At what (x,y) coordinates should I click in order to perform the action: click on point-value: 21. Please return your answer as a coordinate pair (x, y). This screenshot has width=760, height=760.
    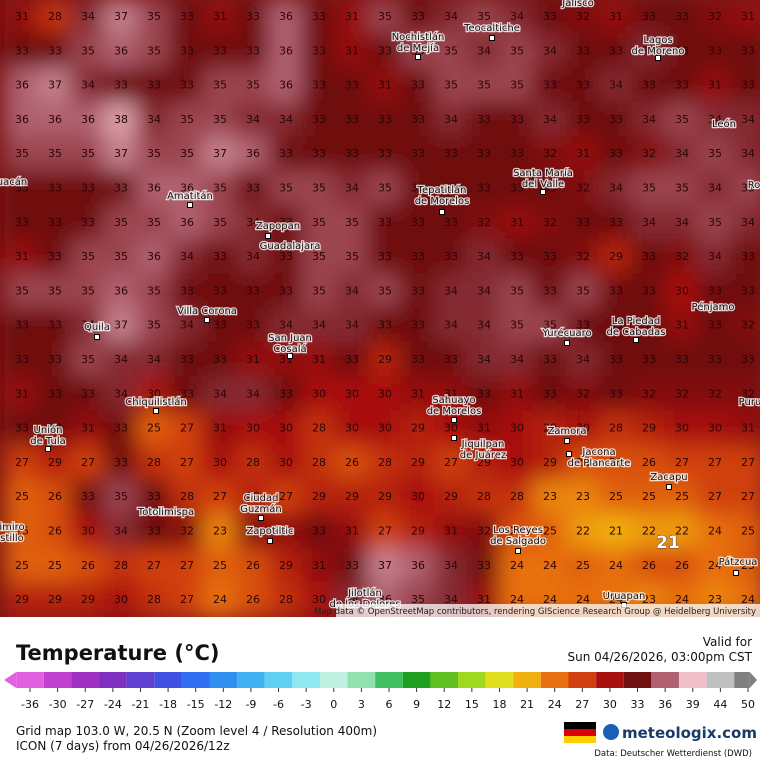
    Looking at the image, I should click on (668, 543).